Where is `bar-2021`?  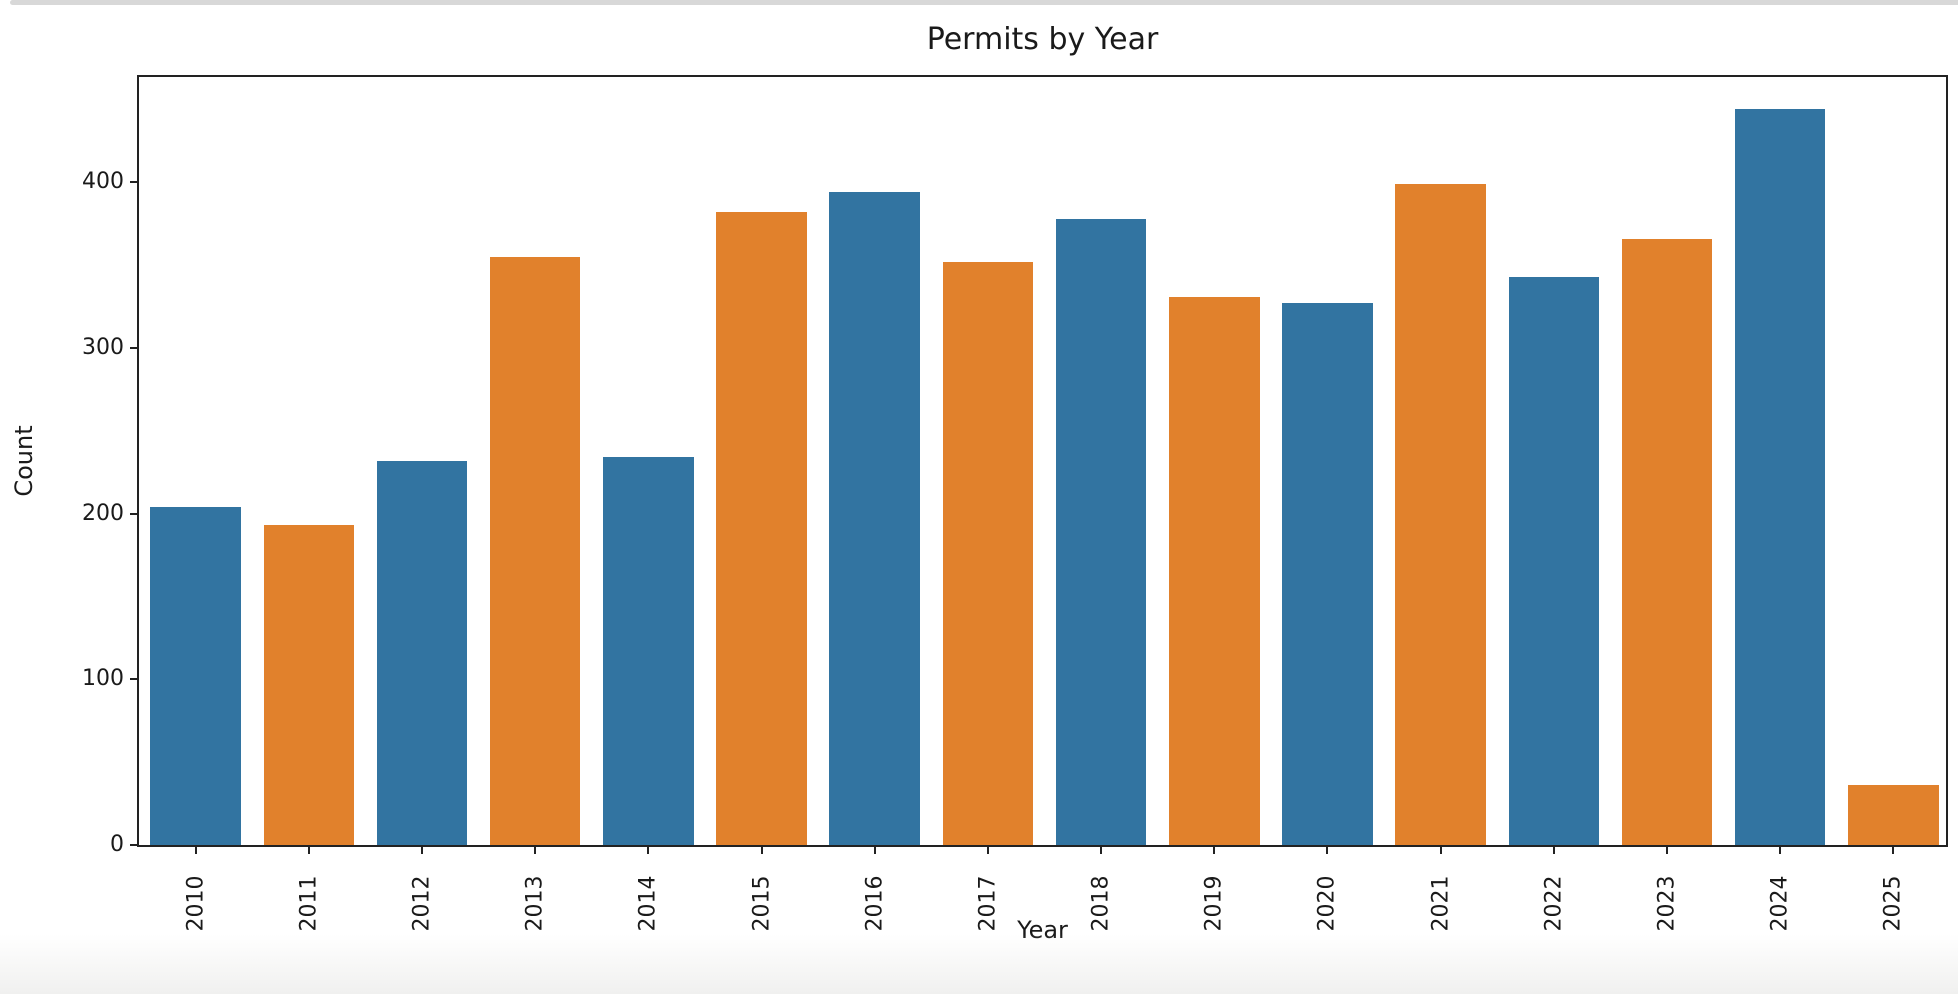 bar-2021 is located at coordinates (1440, 514).